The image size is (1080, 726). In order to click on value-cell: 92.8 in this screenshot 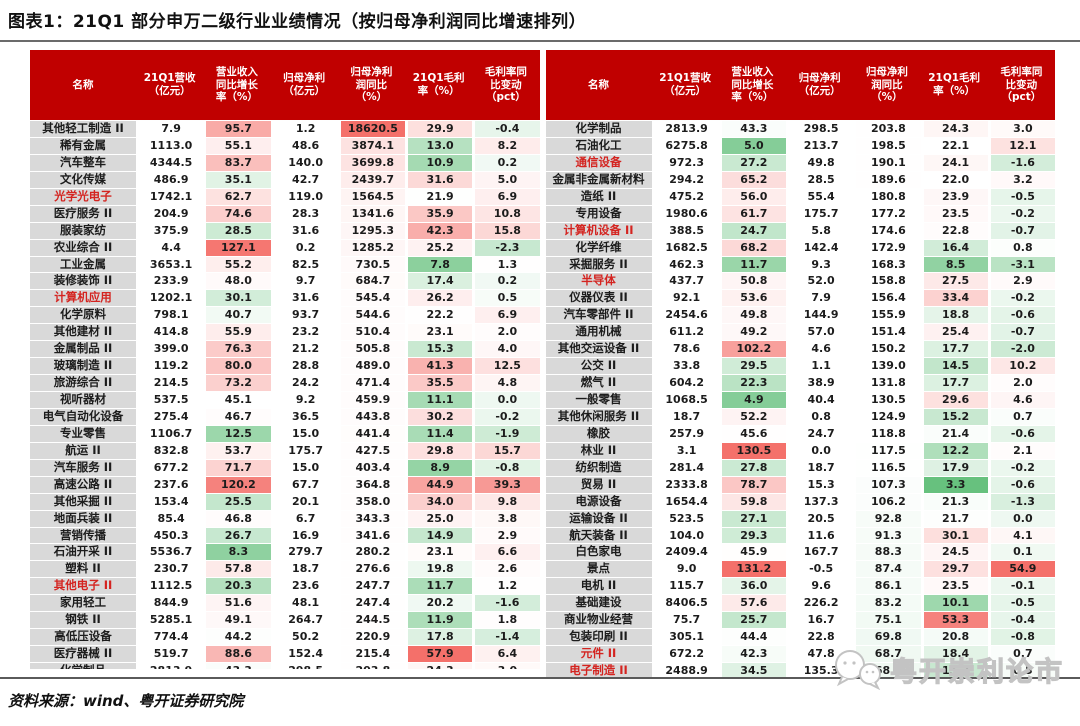, I will do `click(888, 518)`.